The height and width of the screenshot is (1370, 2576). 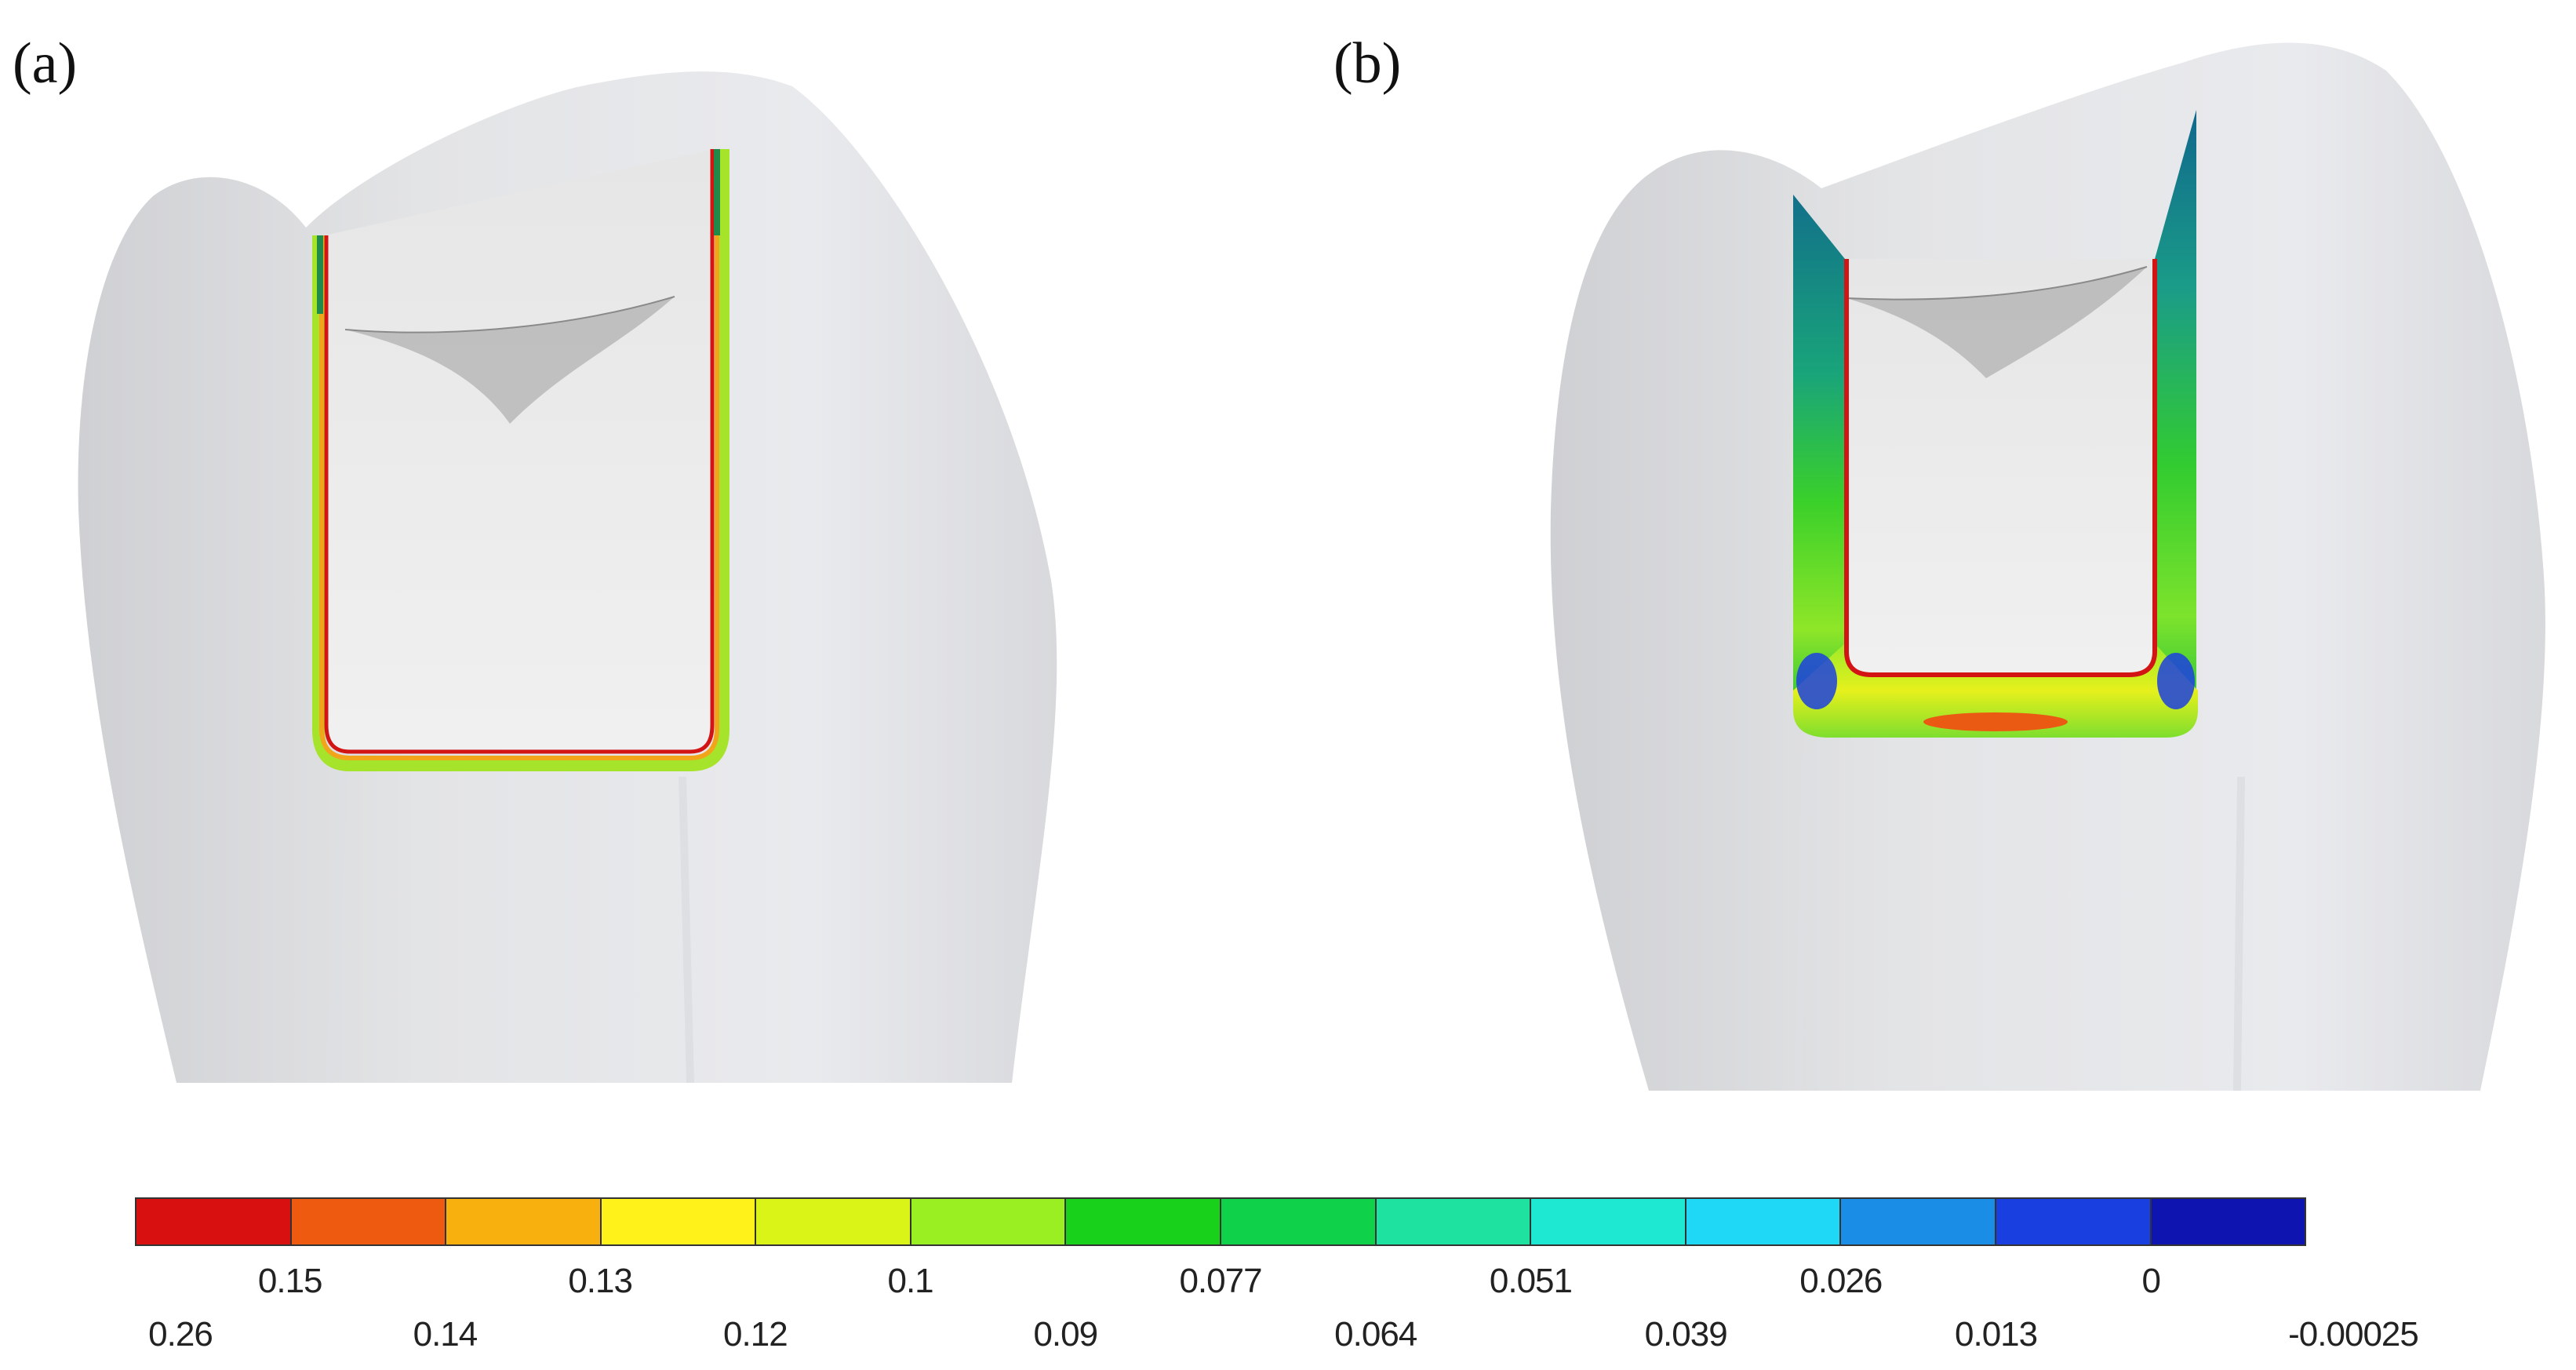 What do you see at coordinates (509, 314) in the screenshot?
I see `pulp-edge-a` at bounding box center [509, 314].